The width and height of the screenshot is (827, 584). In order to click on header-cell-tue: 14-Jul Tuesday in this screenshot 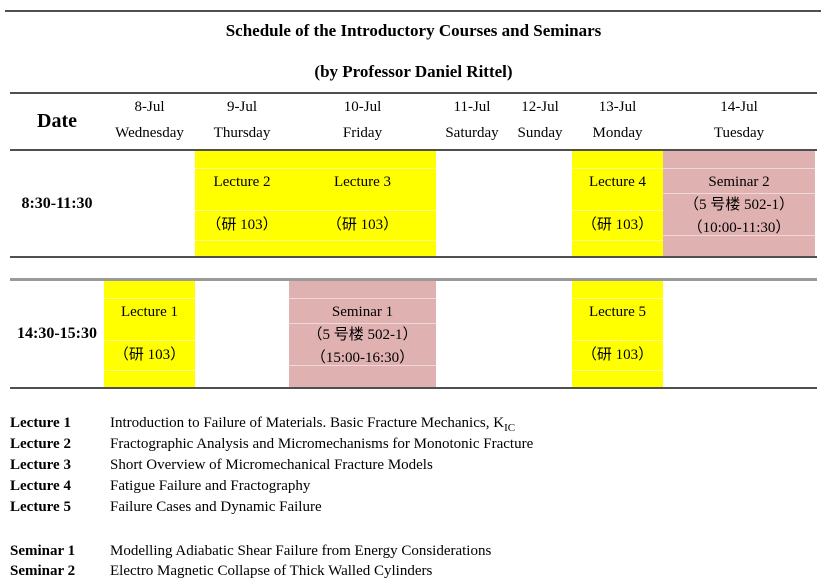, I will do `click(739, 121)`.